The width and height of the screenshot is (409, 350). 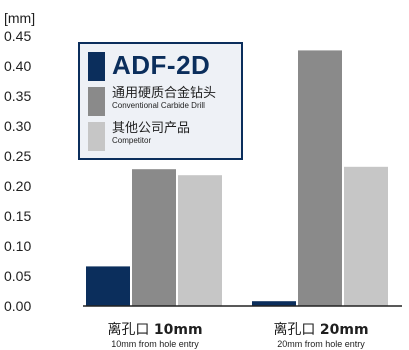 What do you see at coordinates (155, 344) in the screenshot?
I see `x-category-sublabel: 10mm from hole entry` at bounding box center [155, 344].